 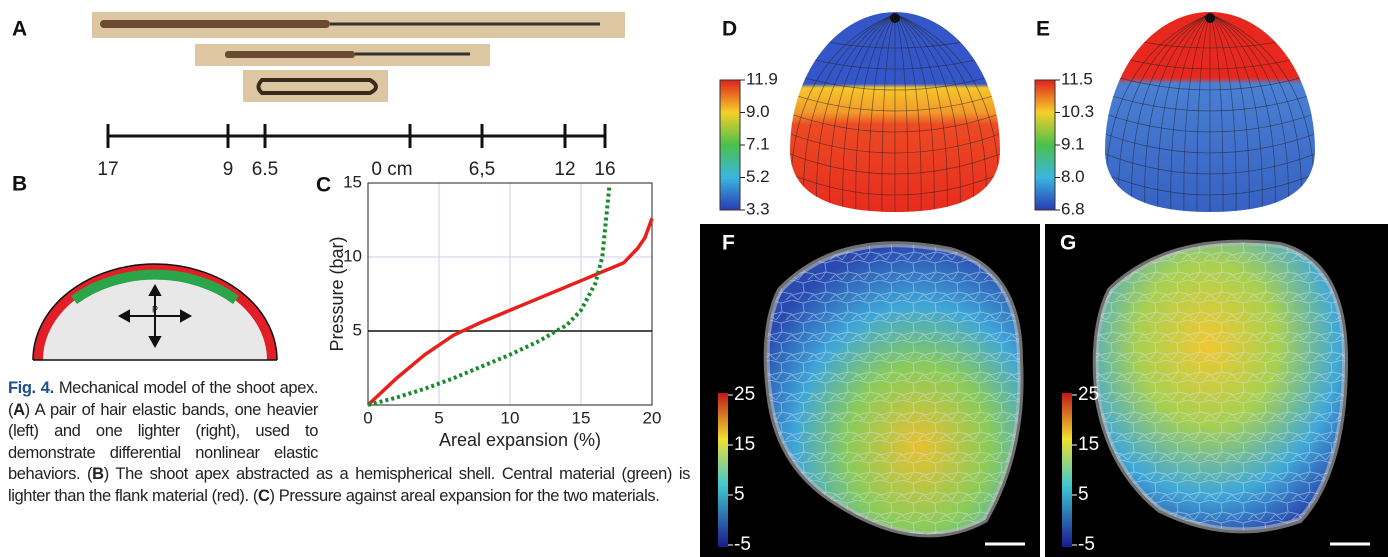 I want to click on panel-label: F, so click(x=728, y=243).